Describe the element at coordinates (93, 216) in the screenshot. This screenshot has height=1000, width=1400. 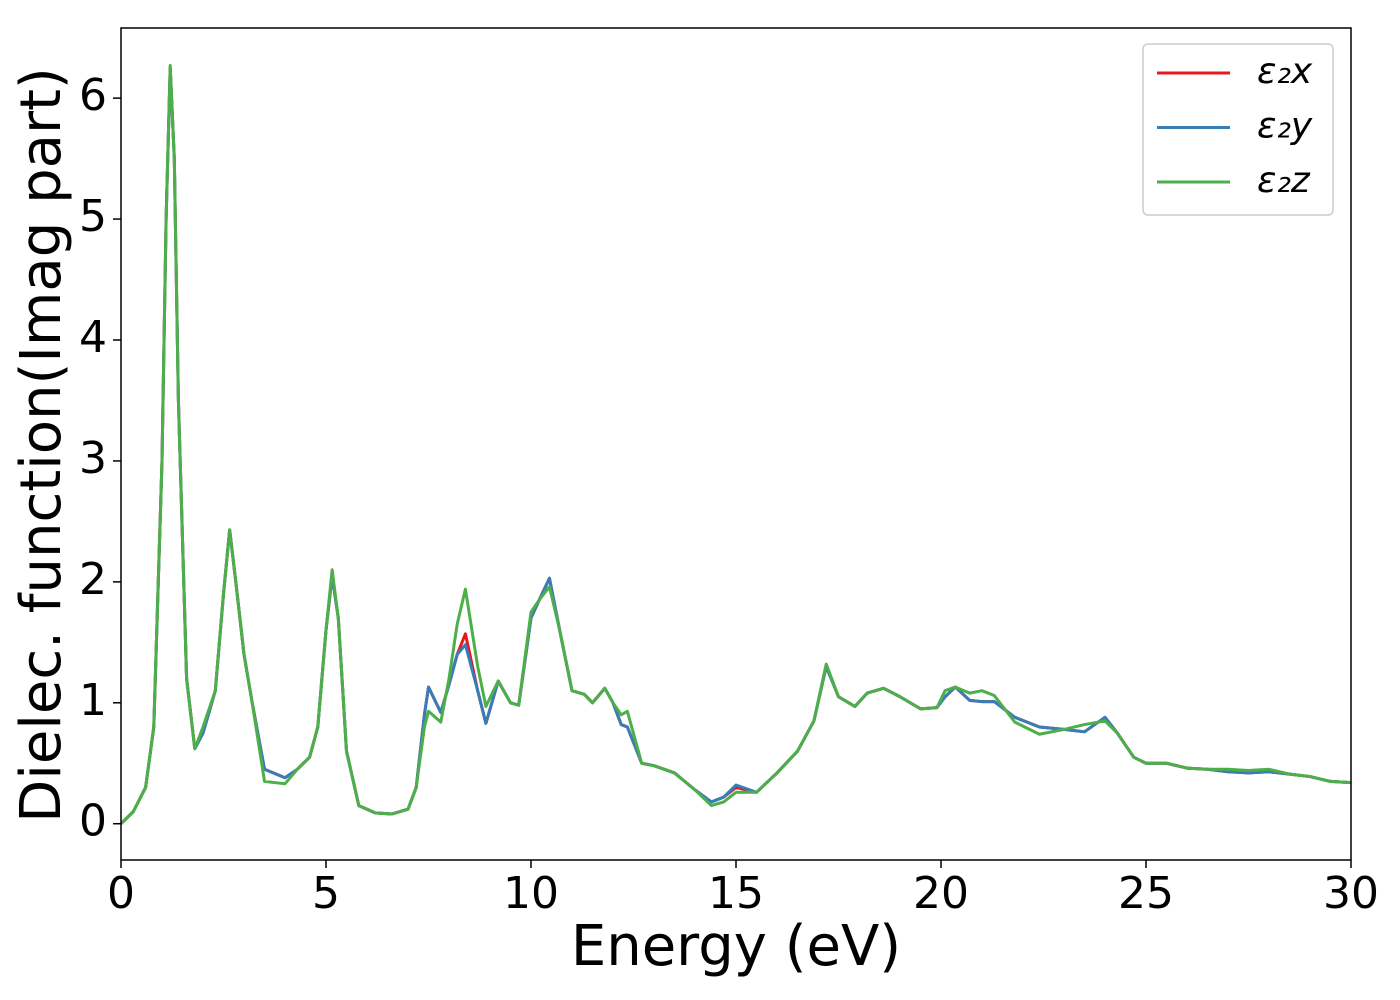
I see `y-tick-label: 5` at that location.